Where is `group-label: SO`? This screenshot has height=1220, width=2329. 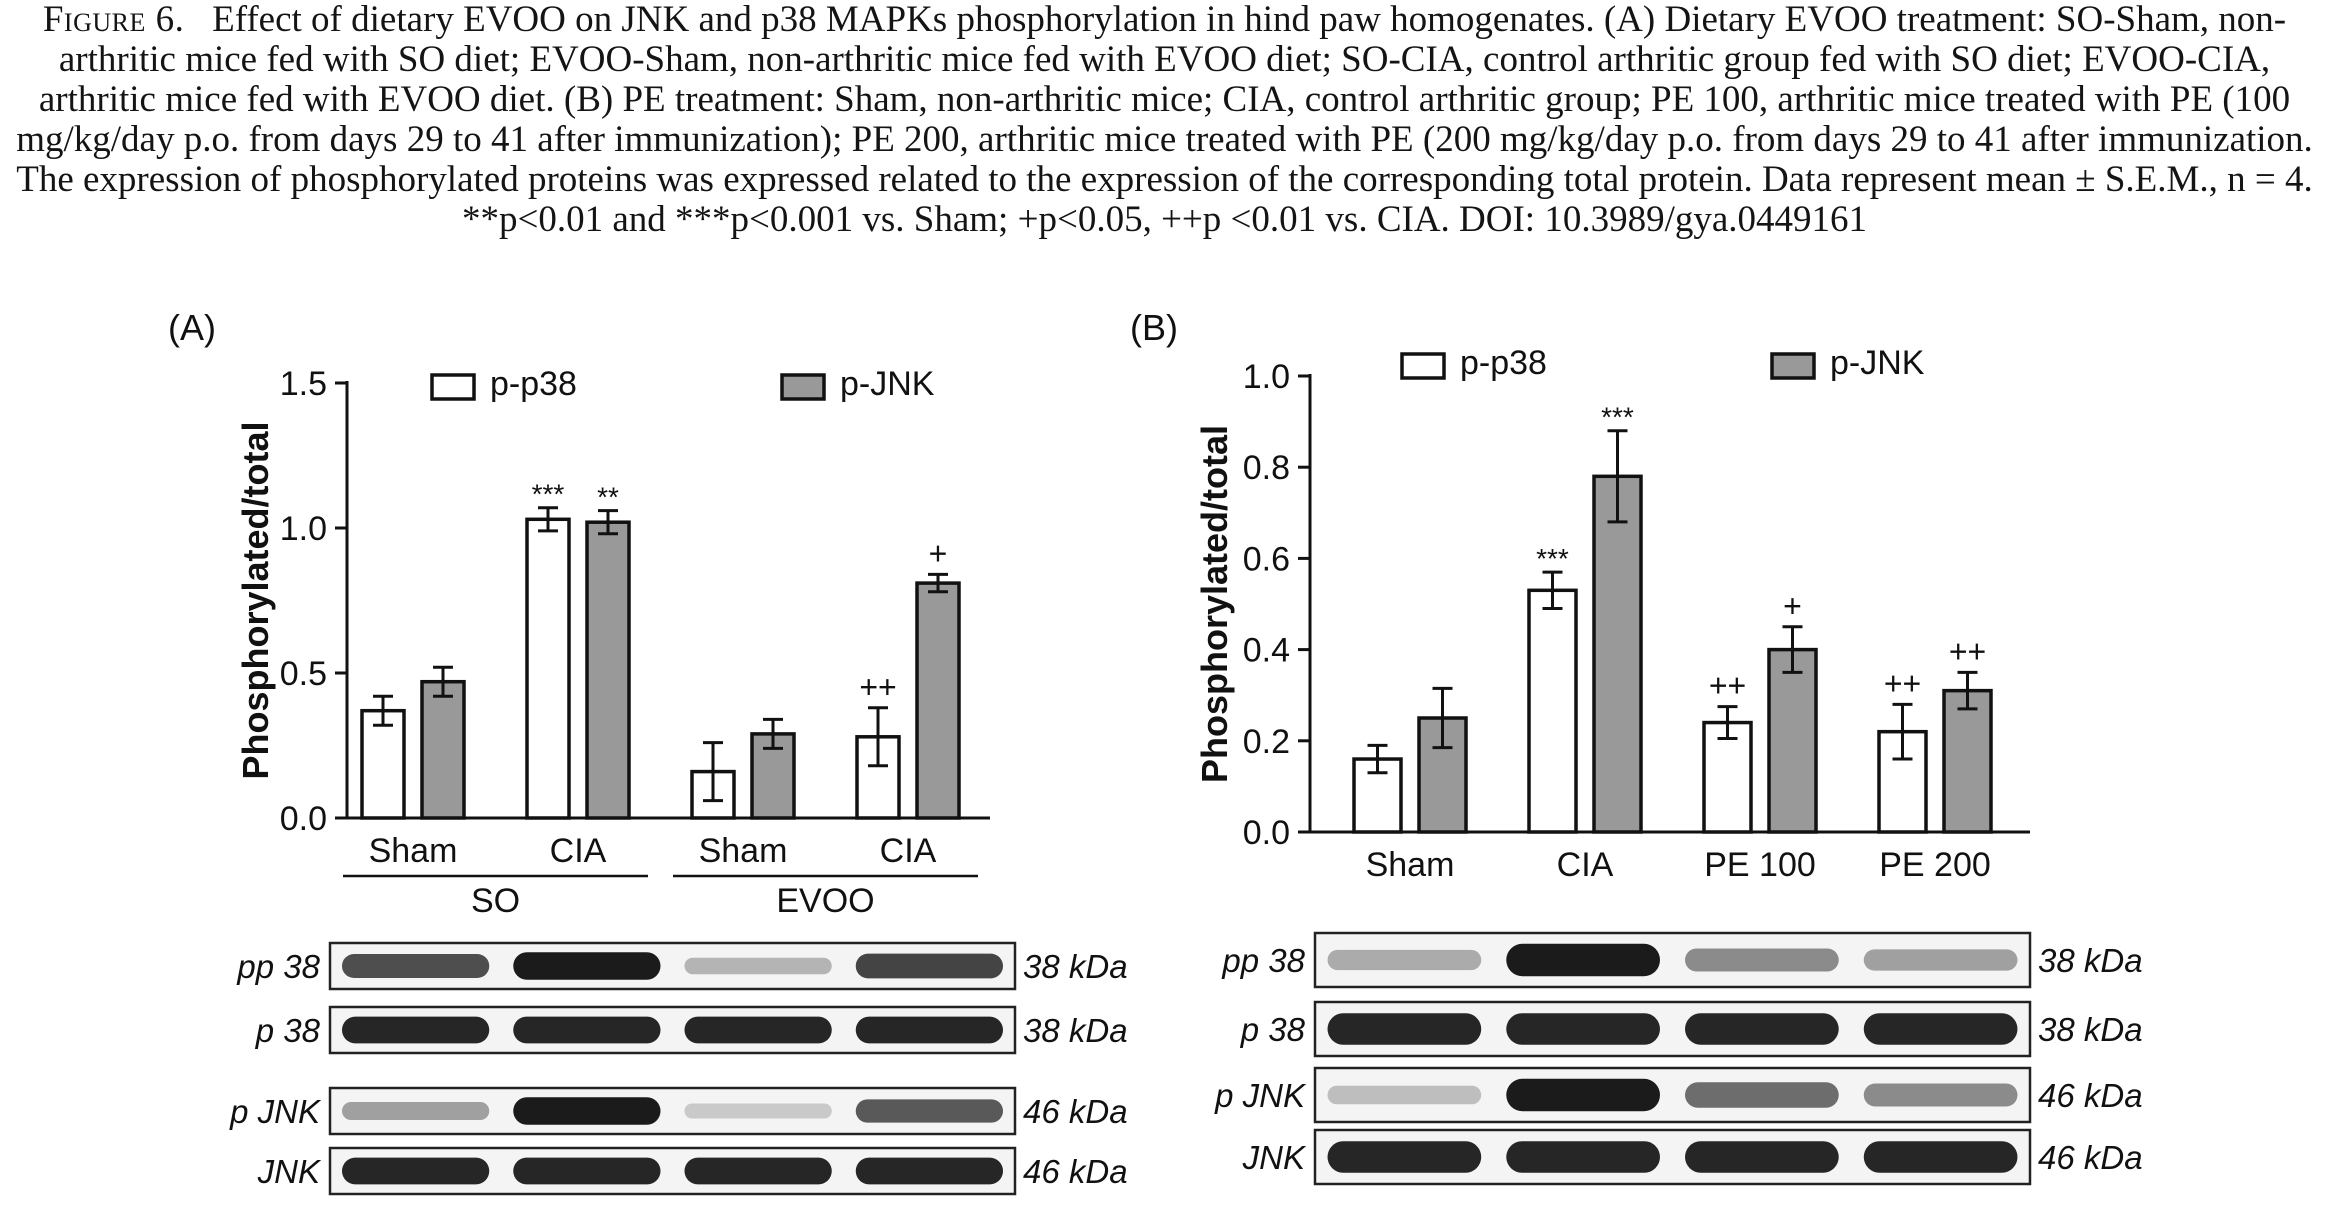
group-label: SO is located at coordinates (495, 901).